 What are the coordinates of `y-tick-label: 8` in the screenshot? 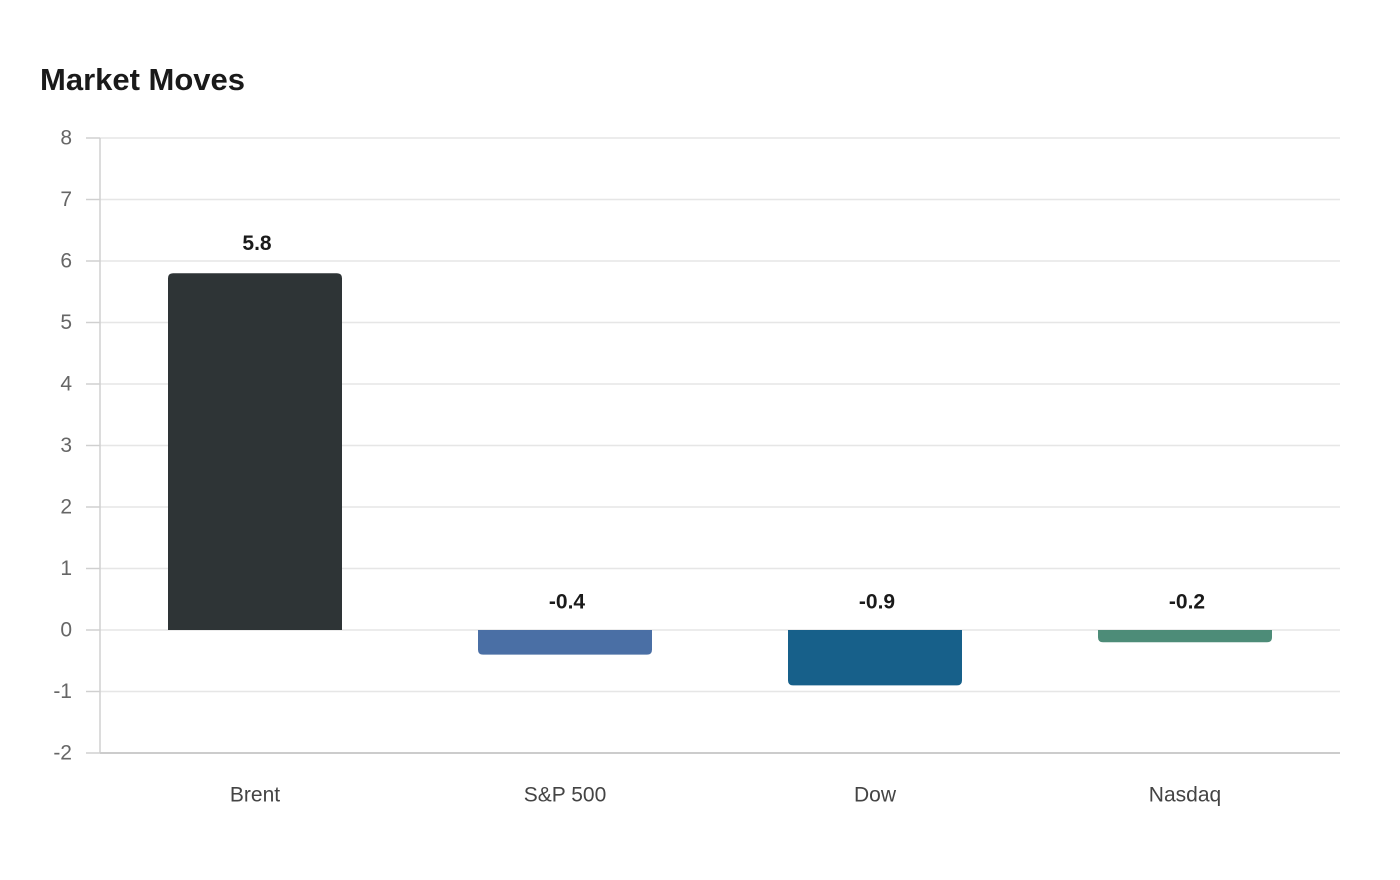 It's located at (66, 138).